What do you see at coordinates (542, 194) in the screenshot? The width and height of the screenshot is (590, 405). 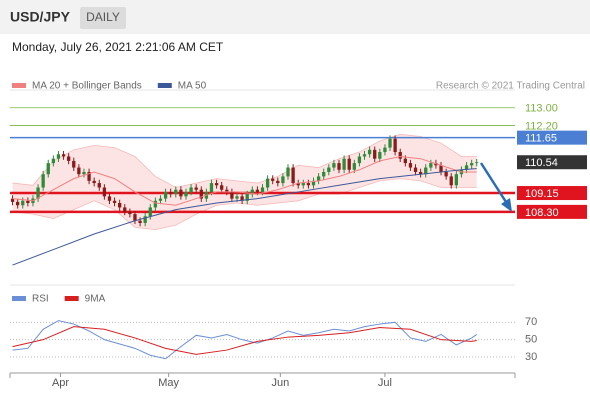 I see `level-label: 109.15` at bounding box center [542, 194].